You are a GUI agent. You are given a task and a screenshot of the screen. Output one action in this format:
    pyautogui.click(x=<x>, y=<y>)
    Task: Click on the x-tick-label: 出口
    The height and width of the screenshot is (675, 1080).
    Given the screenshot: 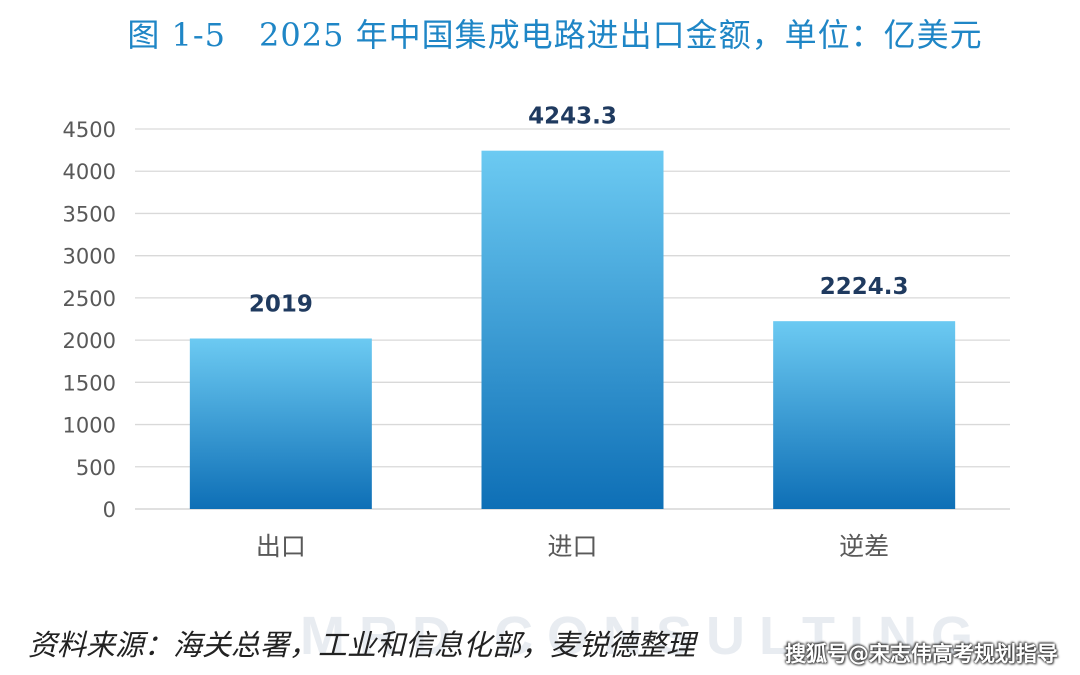 What is the action you would take?
    pyautogui.click(x=281, y=546)
    